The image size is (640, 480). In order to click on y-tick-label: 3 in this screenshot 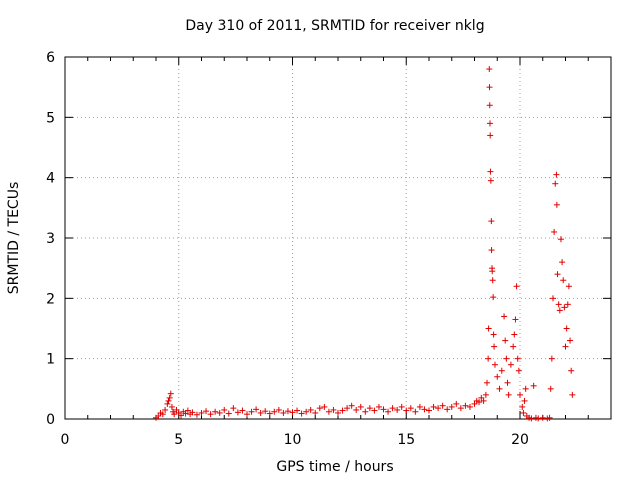, I will do `click(50, 239)`.